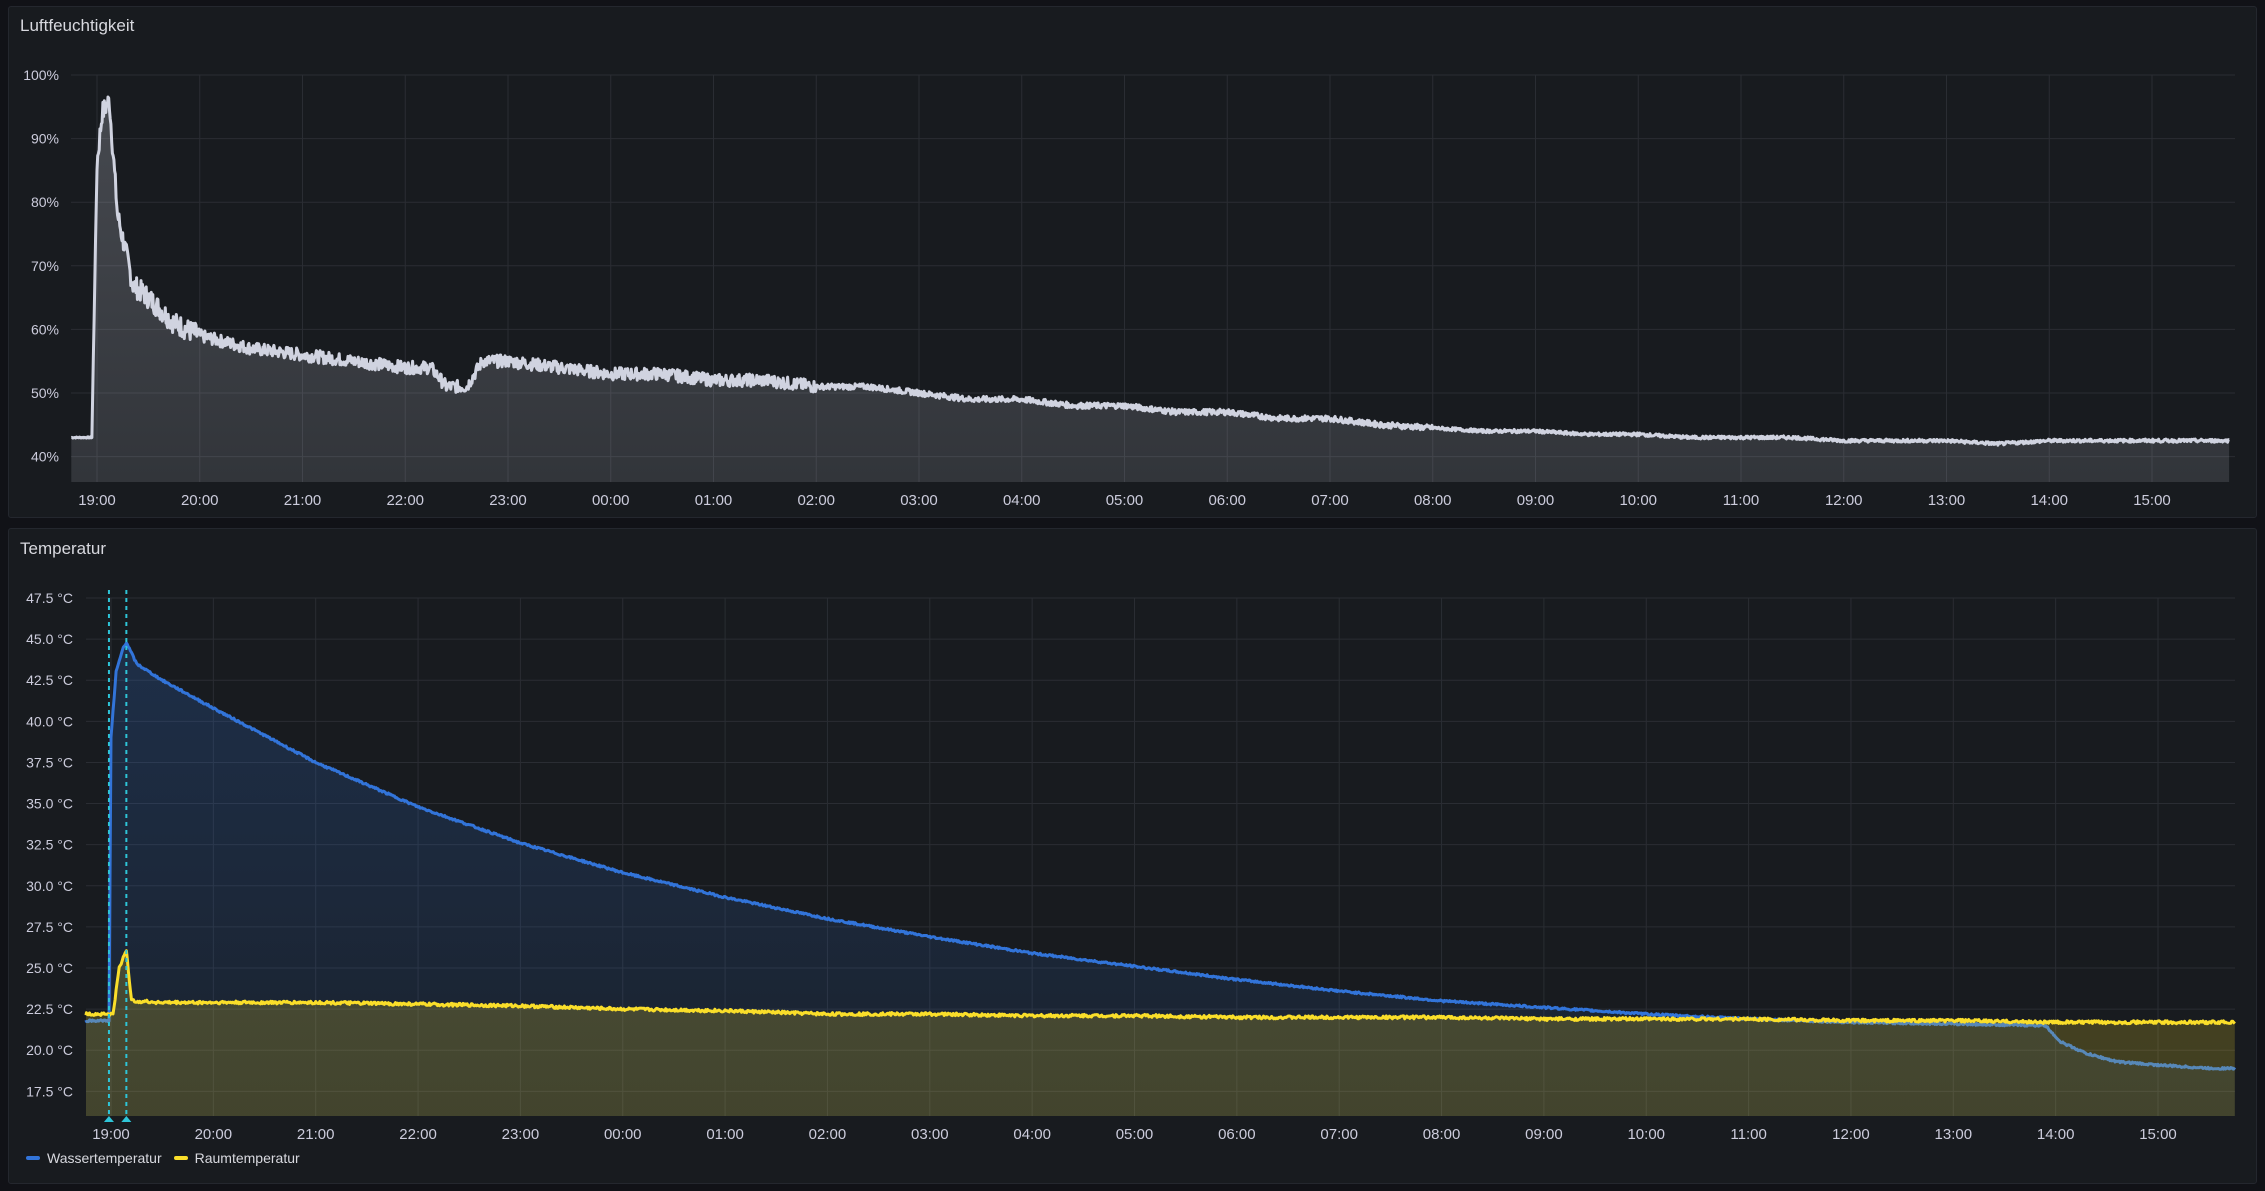 The image size is (2265, 1191). Describe the element at coordinates (45, 266) in the screenshot. I see `y-tick-label: 70%` at that location.